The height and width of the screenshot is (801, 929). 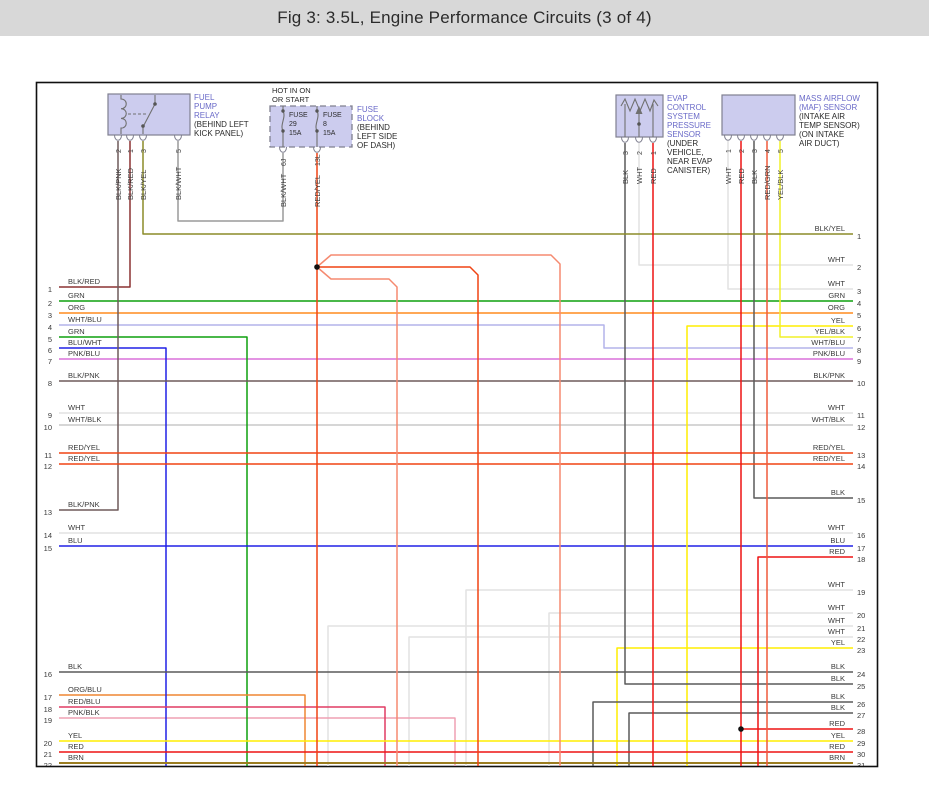 What do you see at coordinates (50, 383) in the screenshot?
I see `left-row-number: 8` at bounding box center [50, 383].